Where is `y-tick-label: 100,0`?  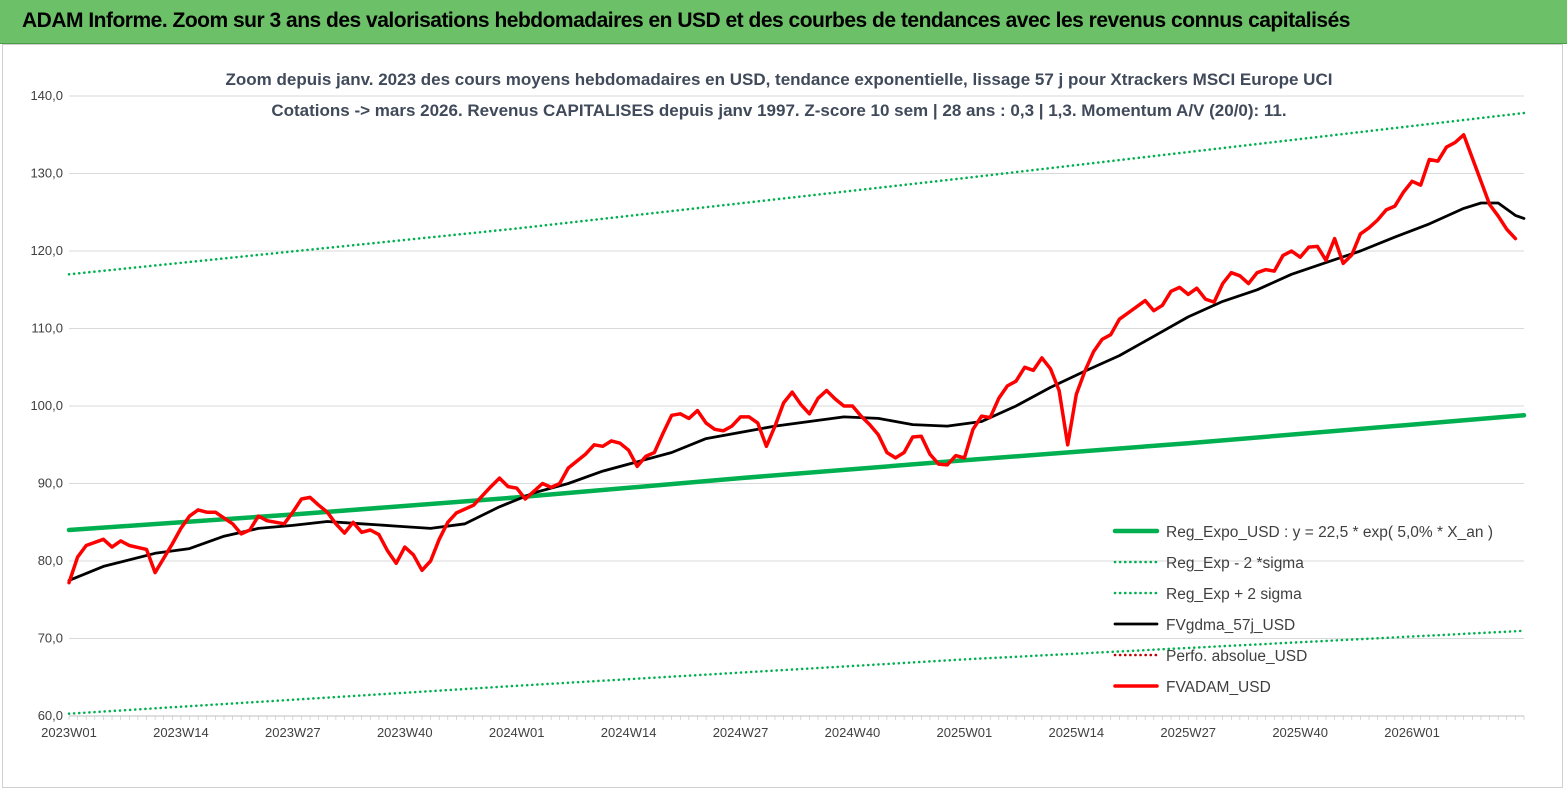 y-tick-label: 100,0 is located at coordinates (46, 405).